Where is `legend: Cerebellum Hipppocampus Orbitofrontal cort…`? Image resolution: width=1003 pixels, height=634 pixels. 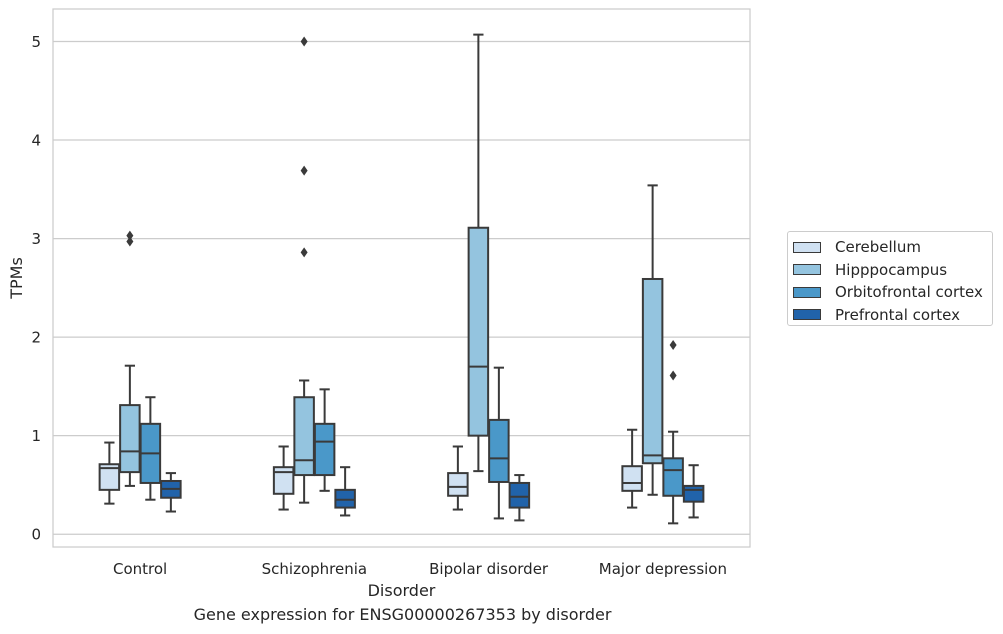
legend: Cerebellum Hipppocampus Orbitofrontal cort… is located at coordinates (890, 278).